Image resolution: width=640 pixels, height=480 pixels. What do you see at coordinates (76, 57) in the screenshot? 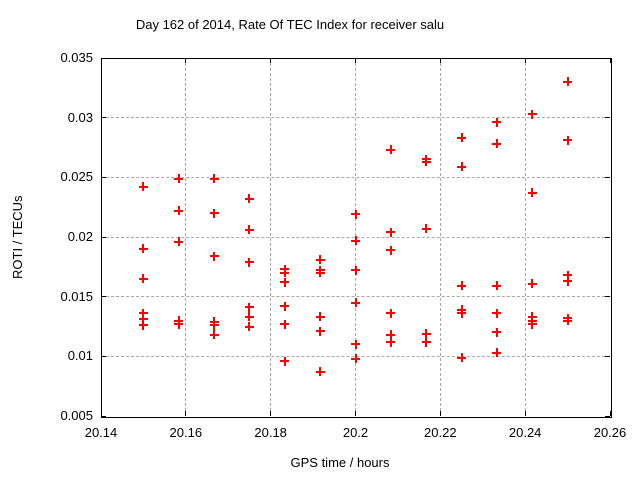
I see `y-tick-label: 0.035` at bounding box center [76, 57].